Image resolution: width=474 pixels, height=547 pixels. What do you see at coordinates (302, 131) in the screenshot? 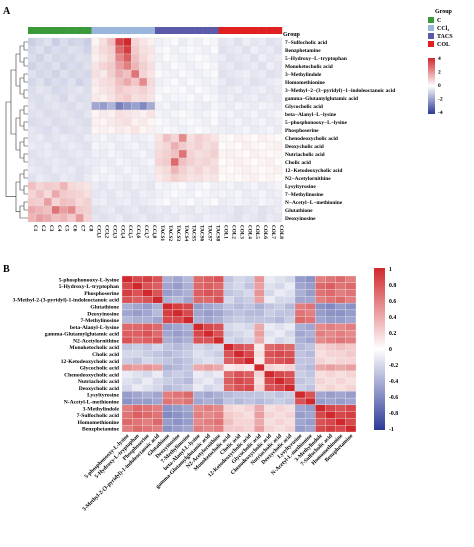
I see `heatmap-a-row-label: Phosphoserine` at bounding box center [302, 131].